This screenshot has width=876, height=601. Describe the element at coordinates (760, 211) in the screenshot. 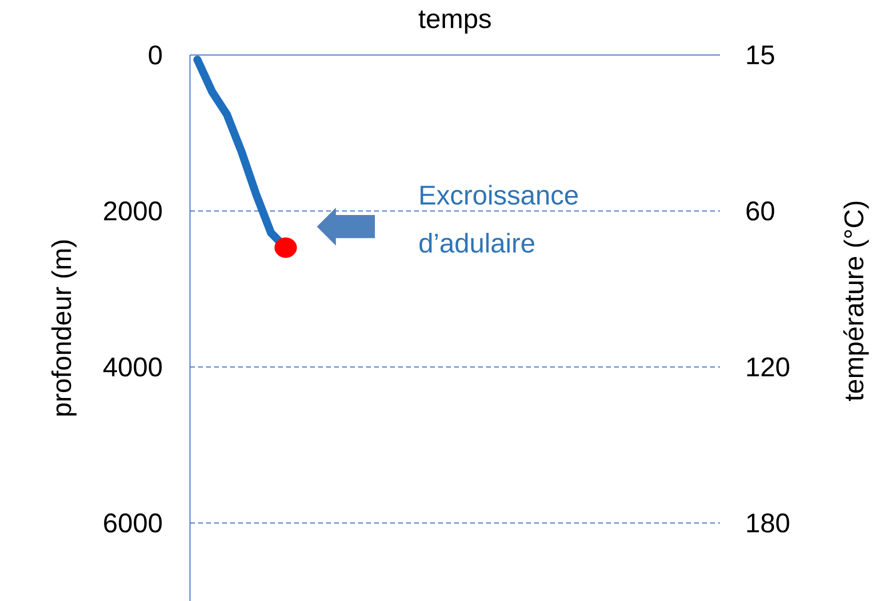

I see `text: 60` at that location.